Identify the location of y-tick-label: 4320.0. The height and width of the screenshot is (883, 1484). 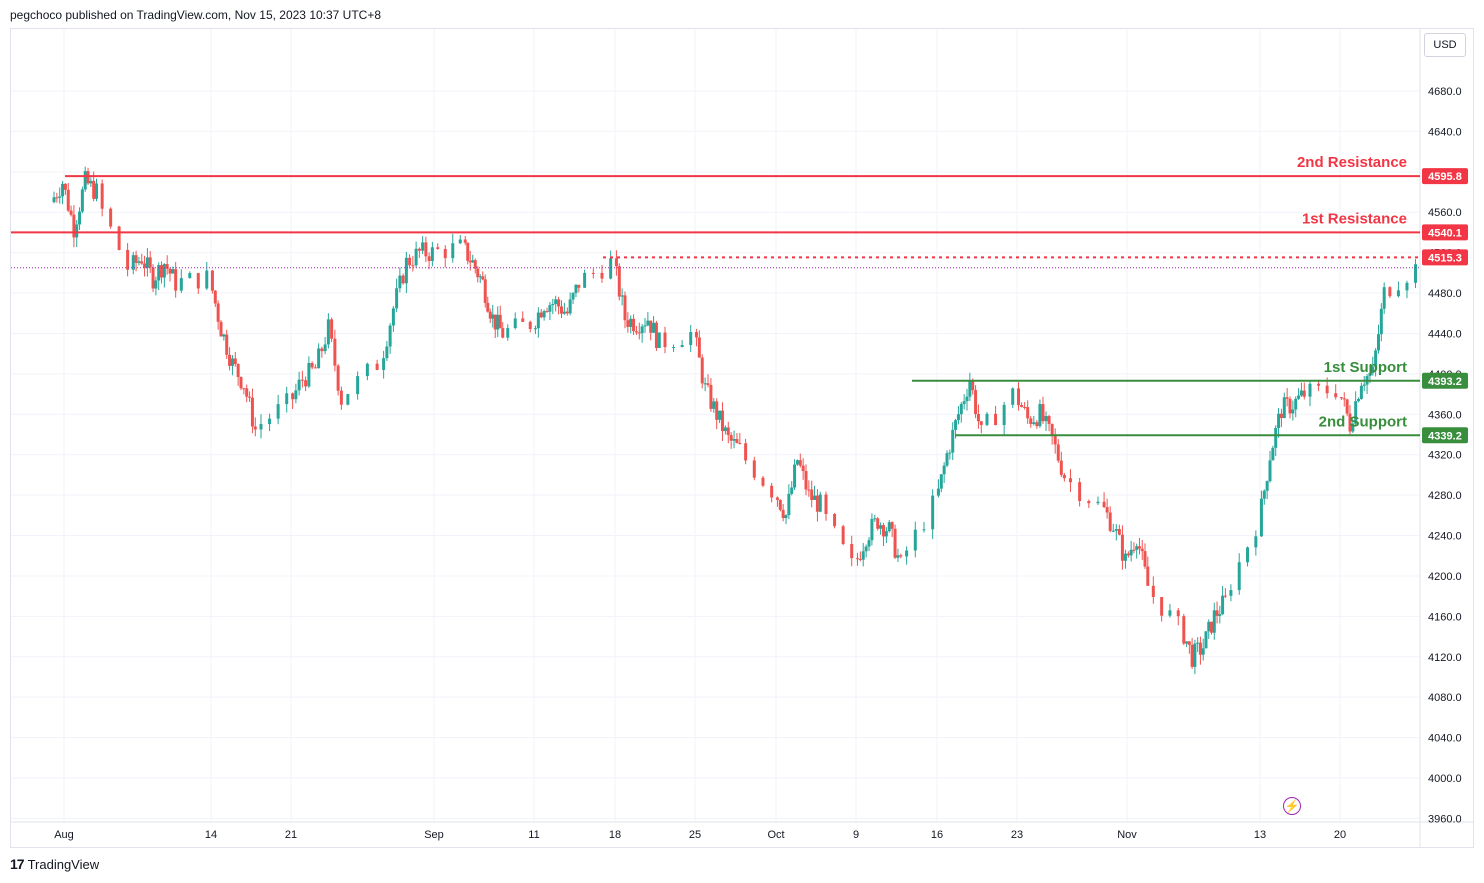
(1445, 456).